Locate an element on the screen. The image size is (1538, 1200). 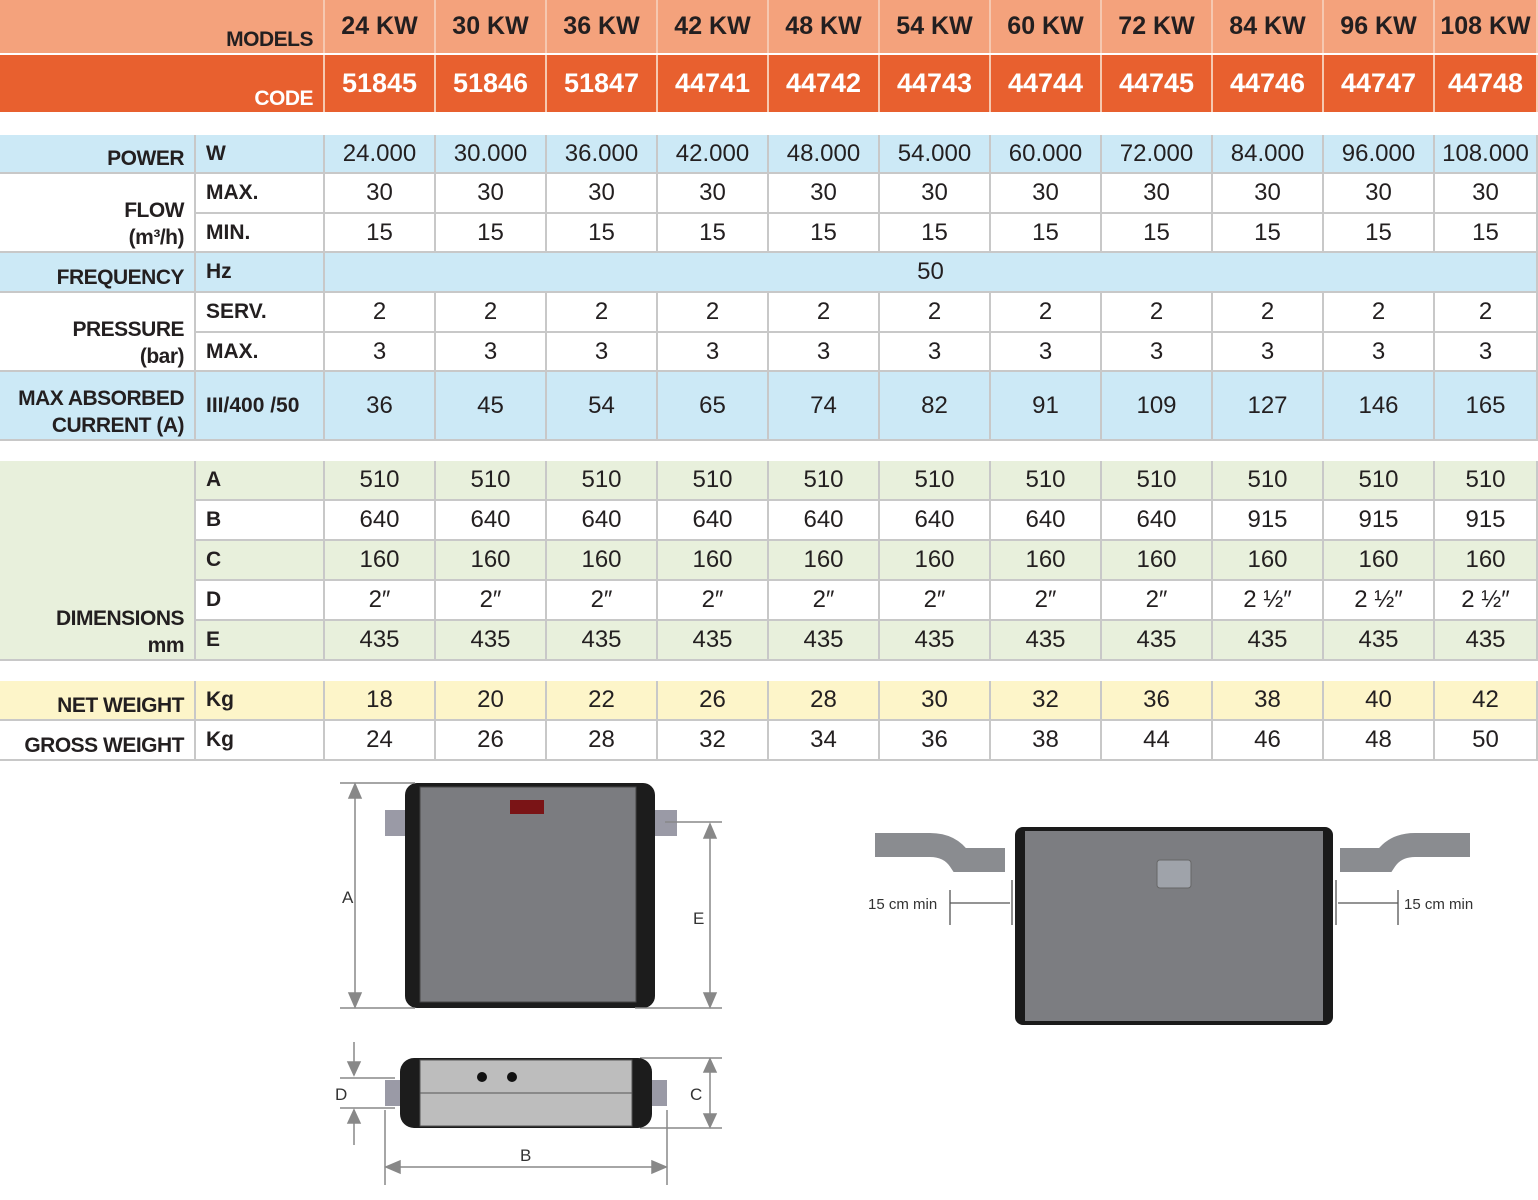
model-code: 44741 is located at coordinates (713, 83).